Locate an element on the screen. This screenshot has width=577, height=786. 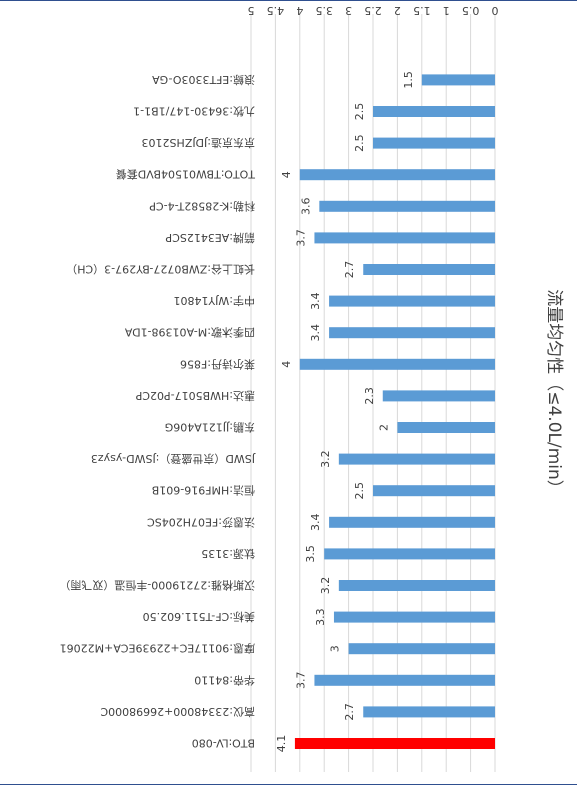
frame-line-bottom is located at coordinates (288, 784).